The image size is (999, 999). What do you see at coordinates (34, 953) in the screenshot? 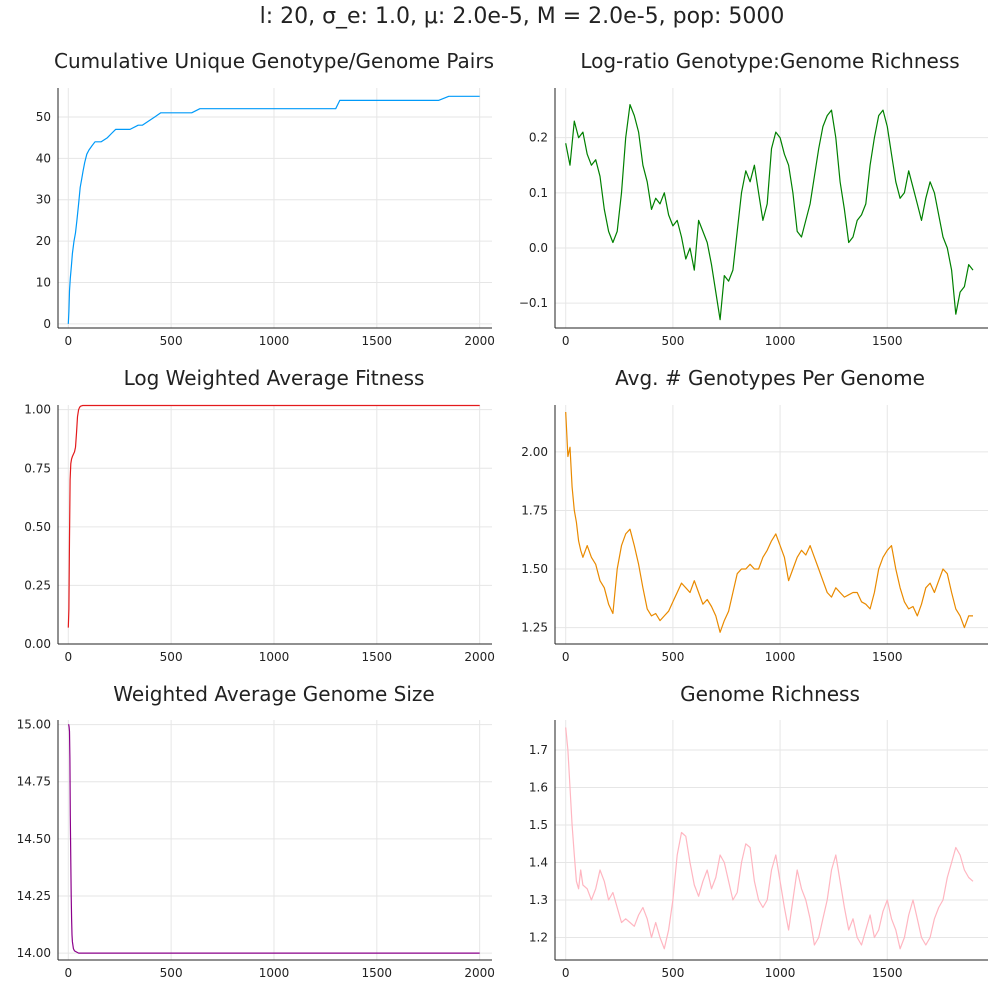
I see `y-tick-label: 14.00` at bounding box center [34, 953].